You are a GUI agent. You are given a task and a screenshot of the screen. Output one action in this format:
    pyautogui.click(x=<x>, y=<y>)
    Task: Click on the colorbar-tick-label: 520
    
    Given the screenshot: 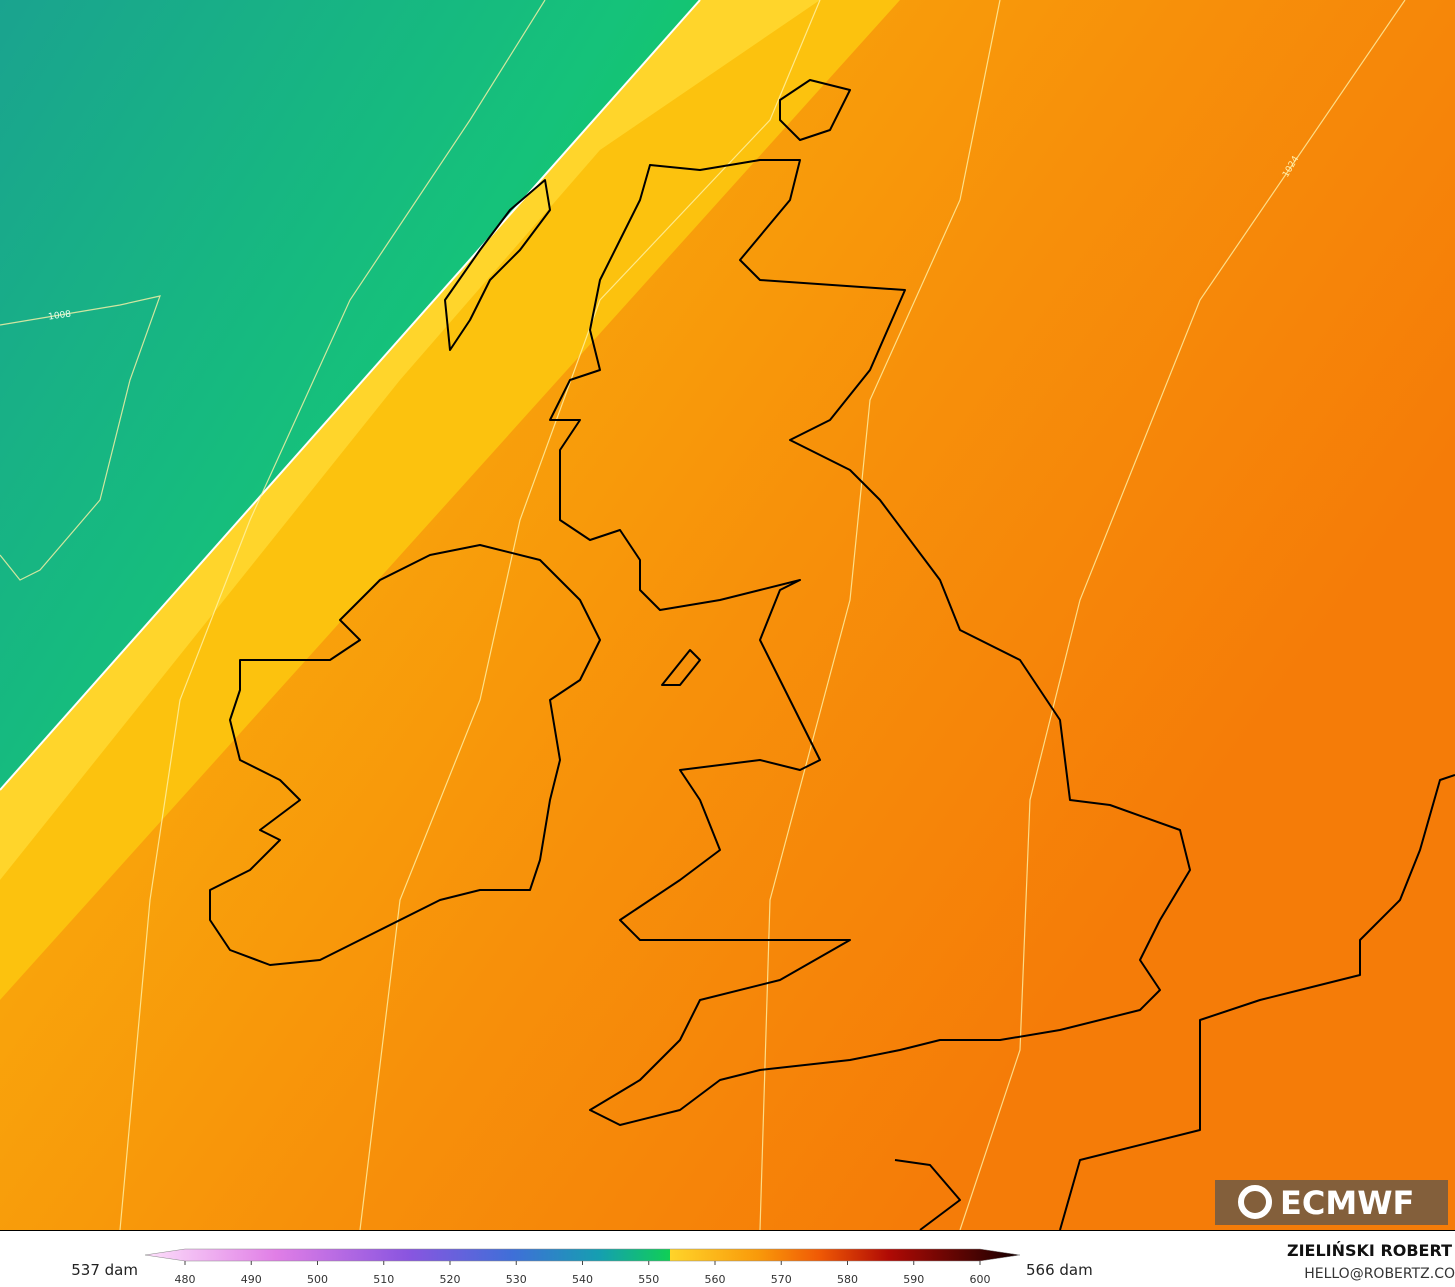 What is the action you would take?
    pyautogui.click(x=450, y=1279)
    